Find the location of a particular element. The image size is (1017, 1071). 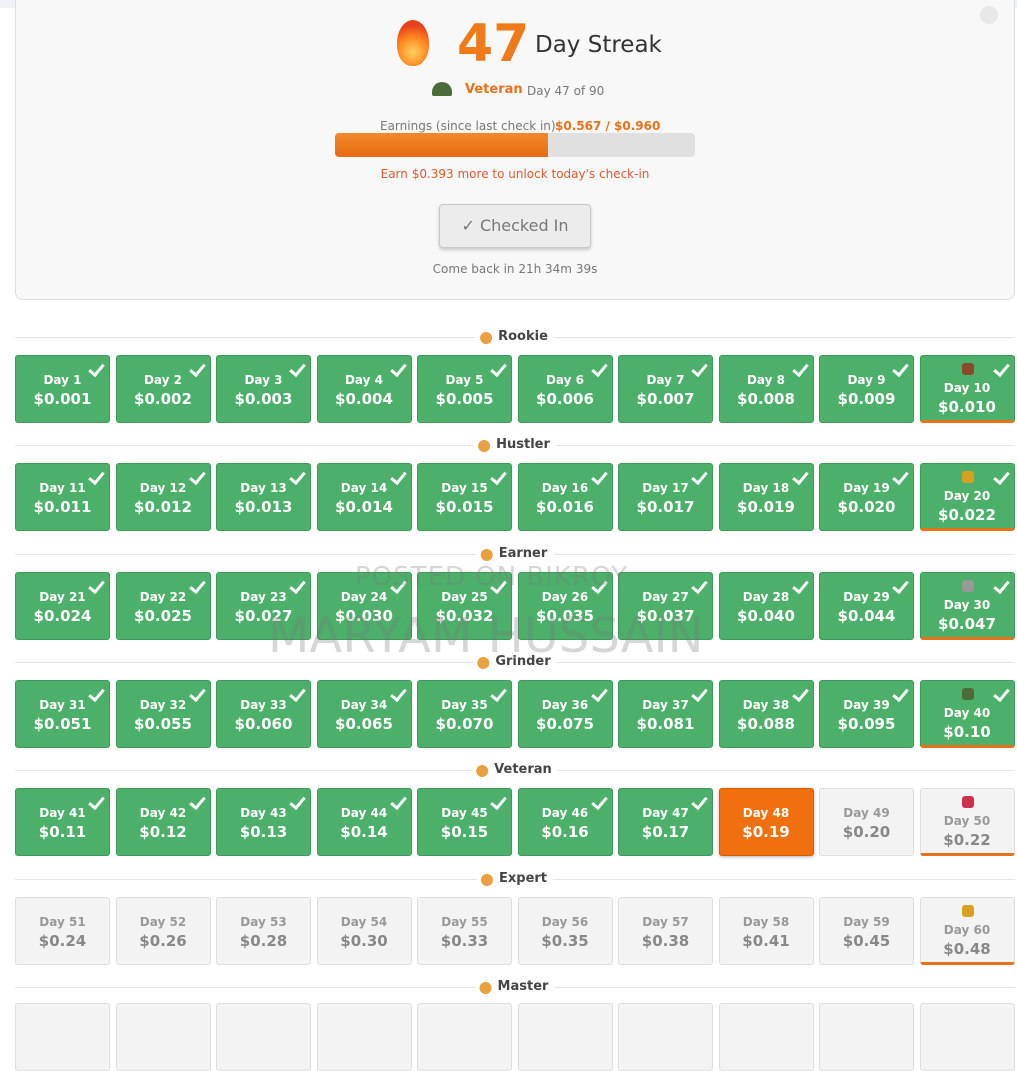

day-card is located at coordinates (565, 1036).